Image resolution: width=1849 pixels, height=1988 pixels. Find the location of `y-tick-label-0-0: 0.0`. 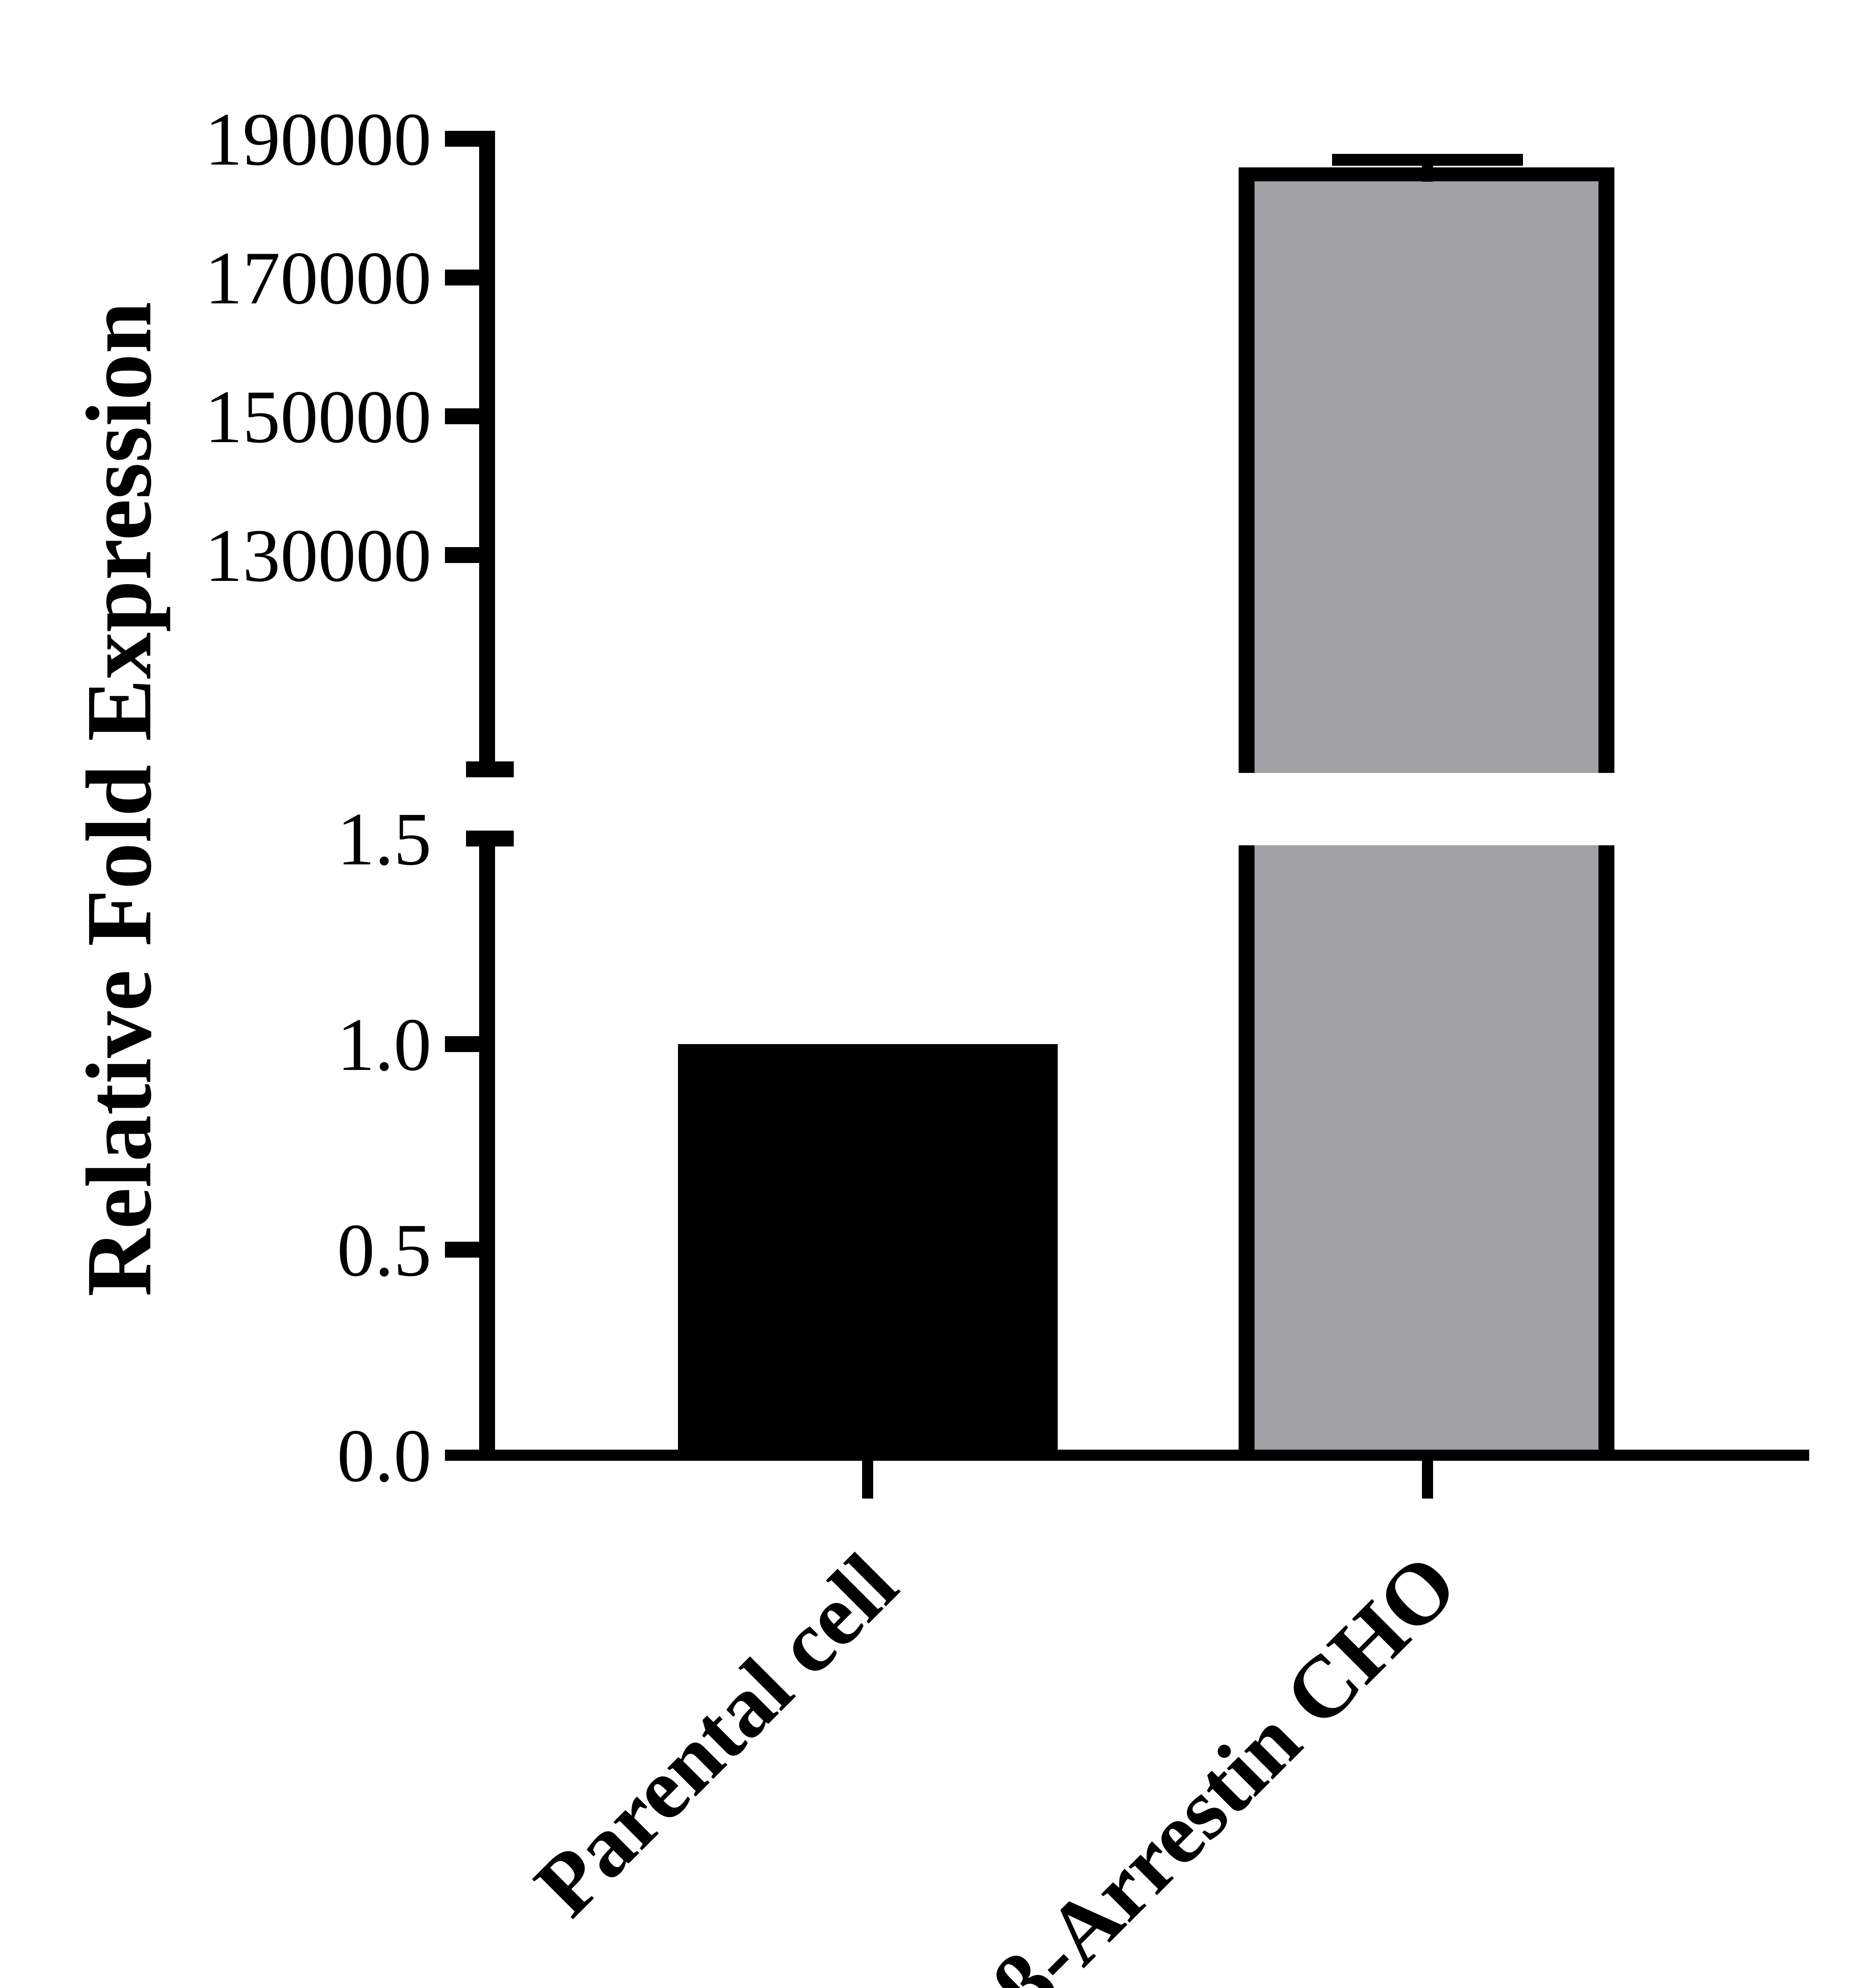

y-tick-label-0-0: 0.0 is located at coordinates (385, 1456).